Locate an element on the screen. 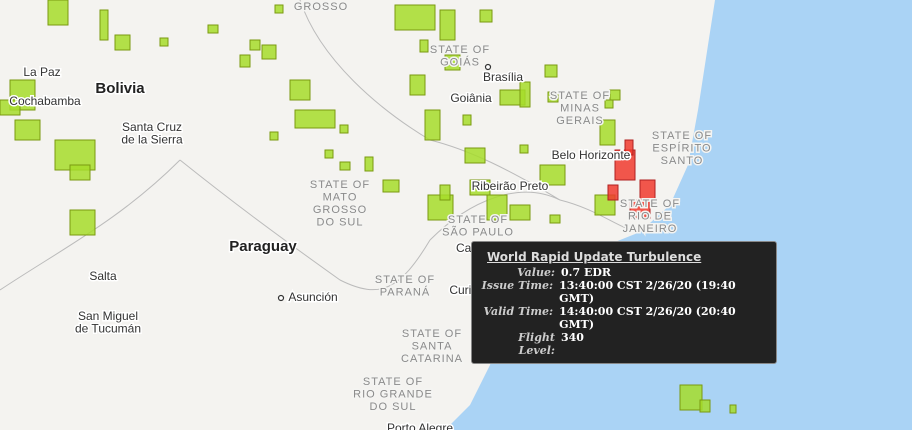 Image resolution: width=912 pixels, height=430 pixels. city-label: Asunción is located at coordinates (312, 297).